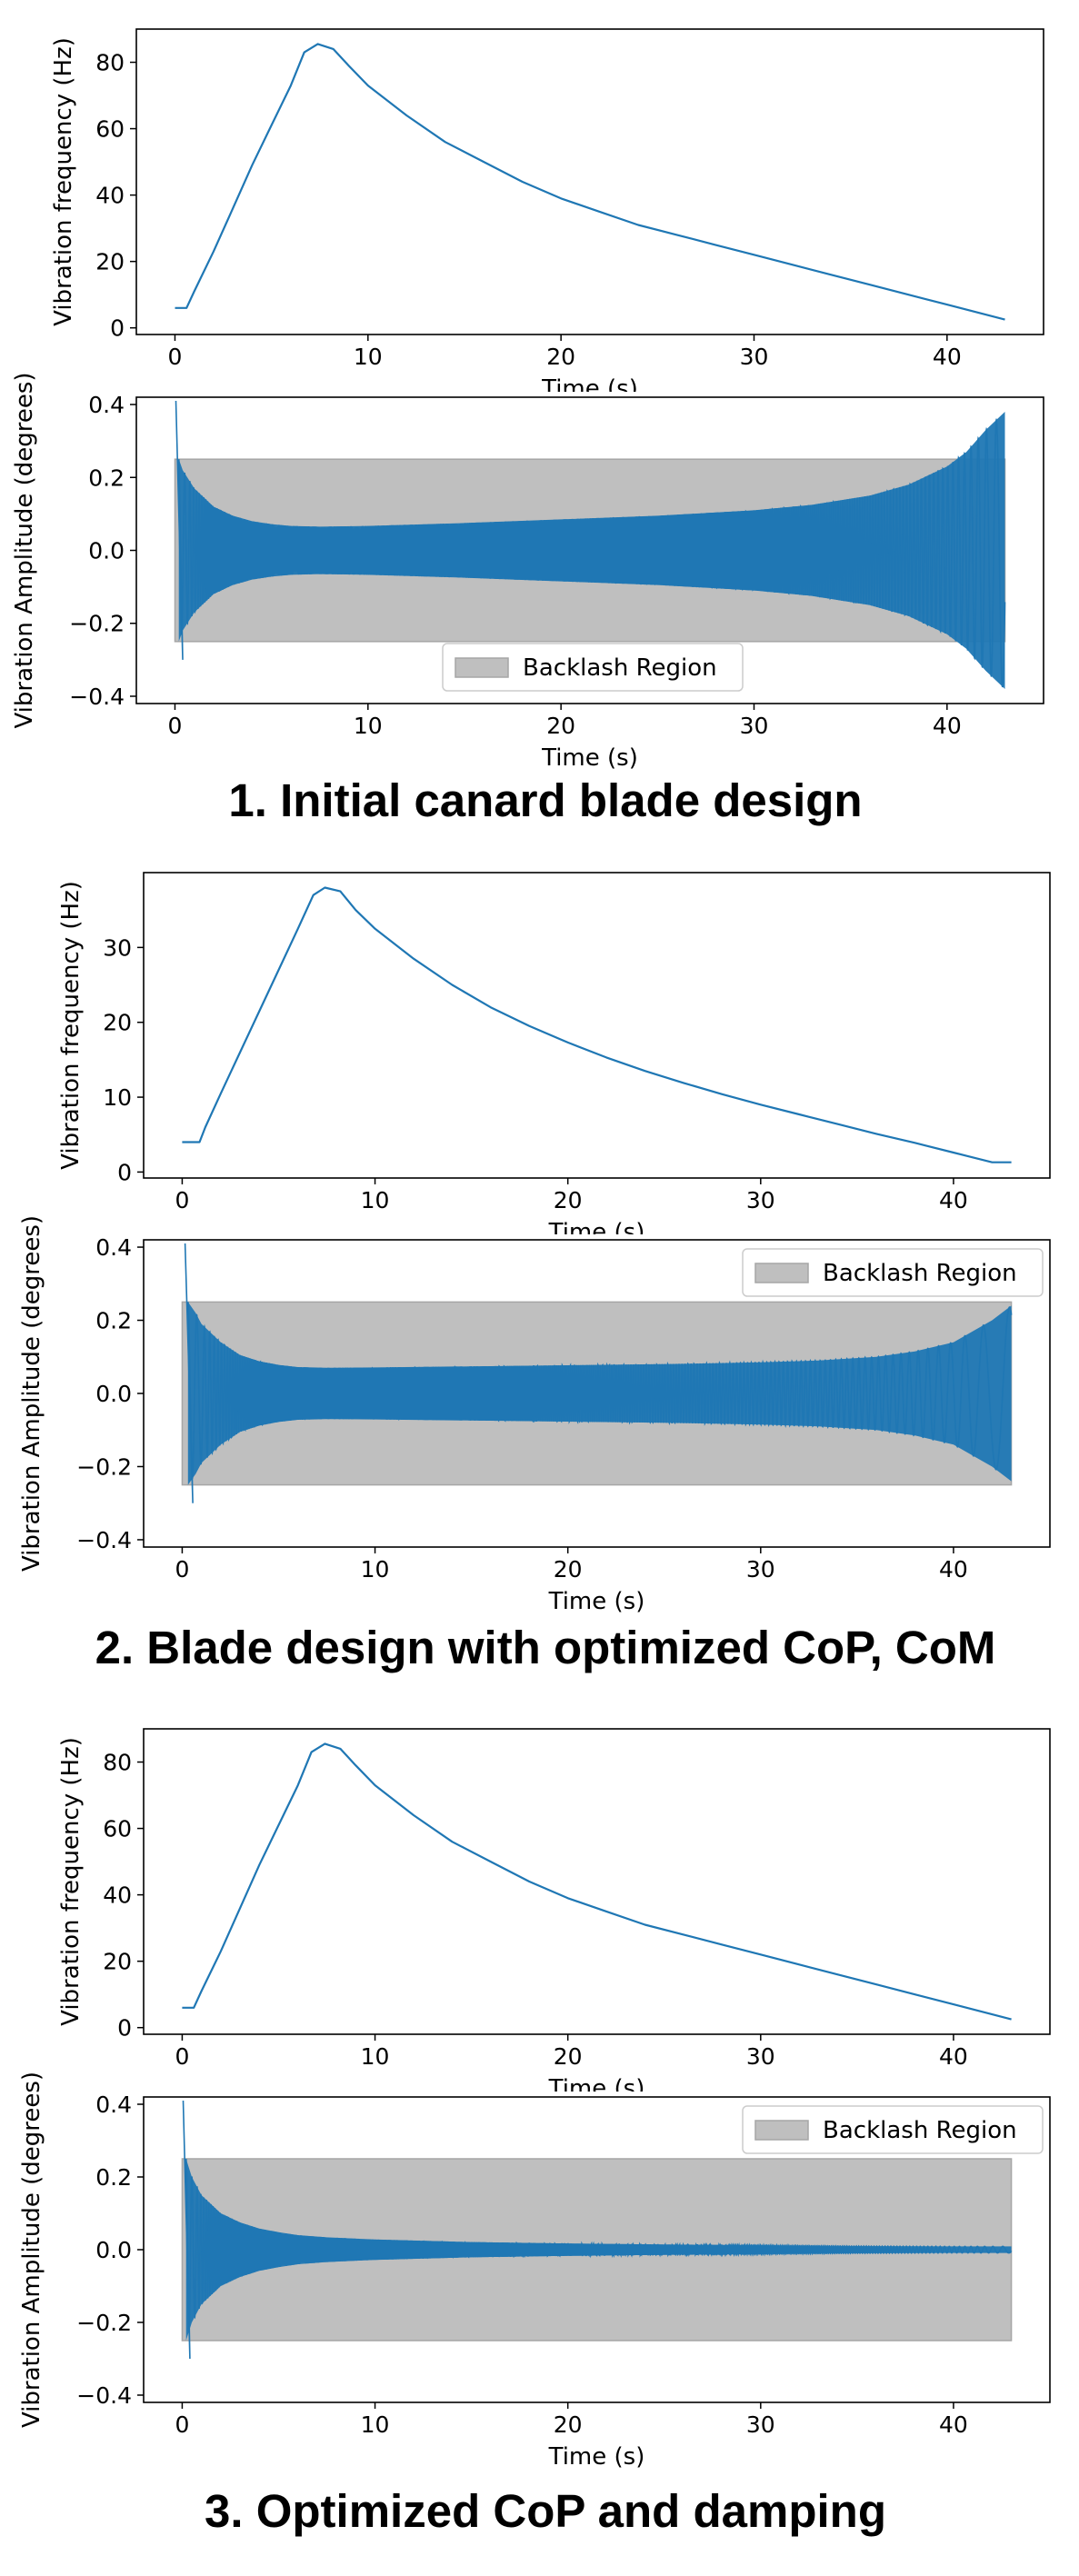 Image resolution: width=1079 pixels, height=2576 pixels. What do you see at coordinates (546, 1647) in the screenshot?
I see `section-title: 2. Blade design with optimized CoP, CoM` at bounding box center [546, 1647].